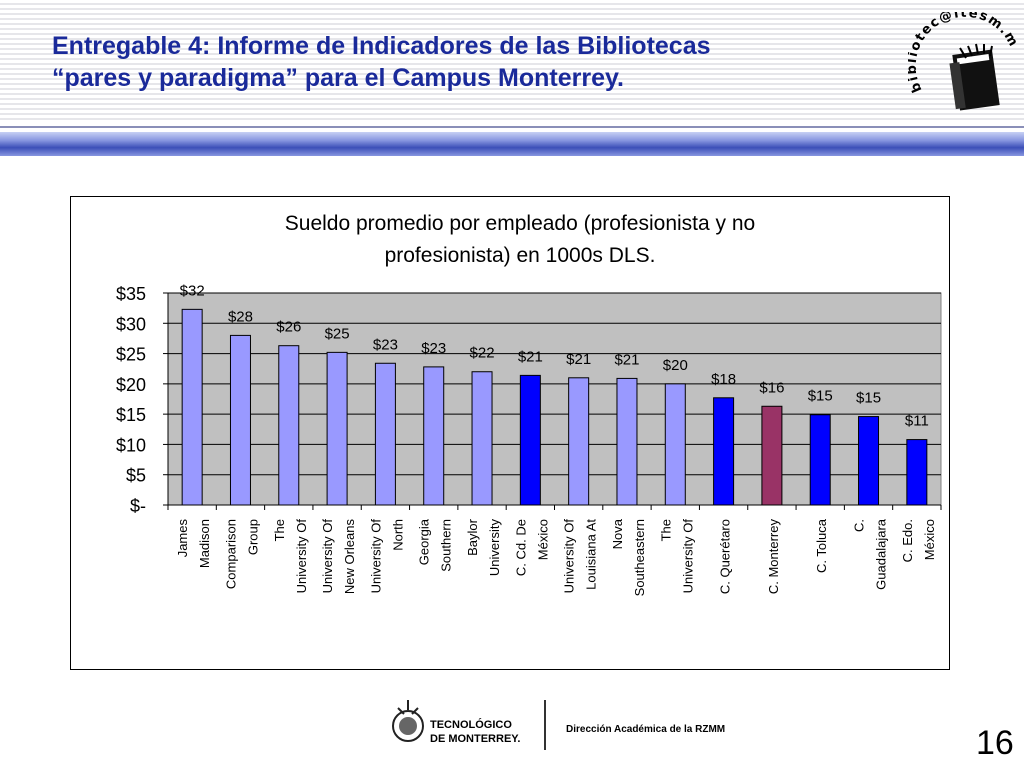 The image size is (1024, 768). Describe the element at coordinates (675, 365) in the screenshot. I see `bar-value-label: $20` at that location.